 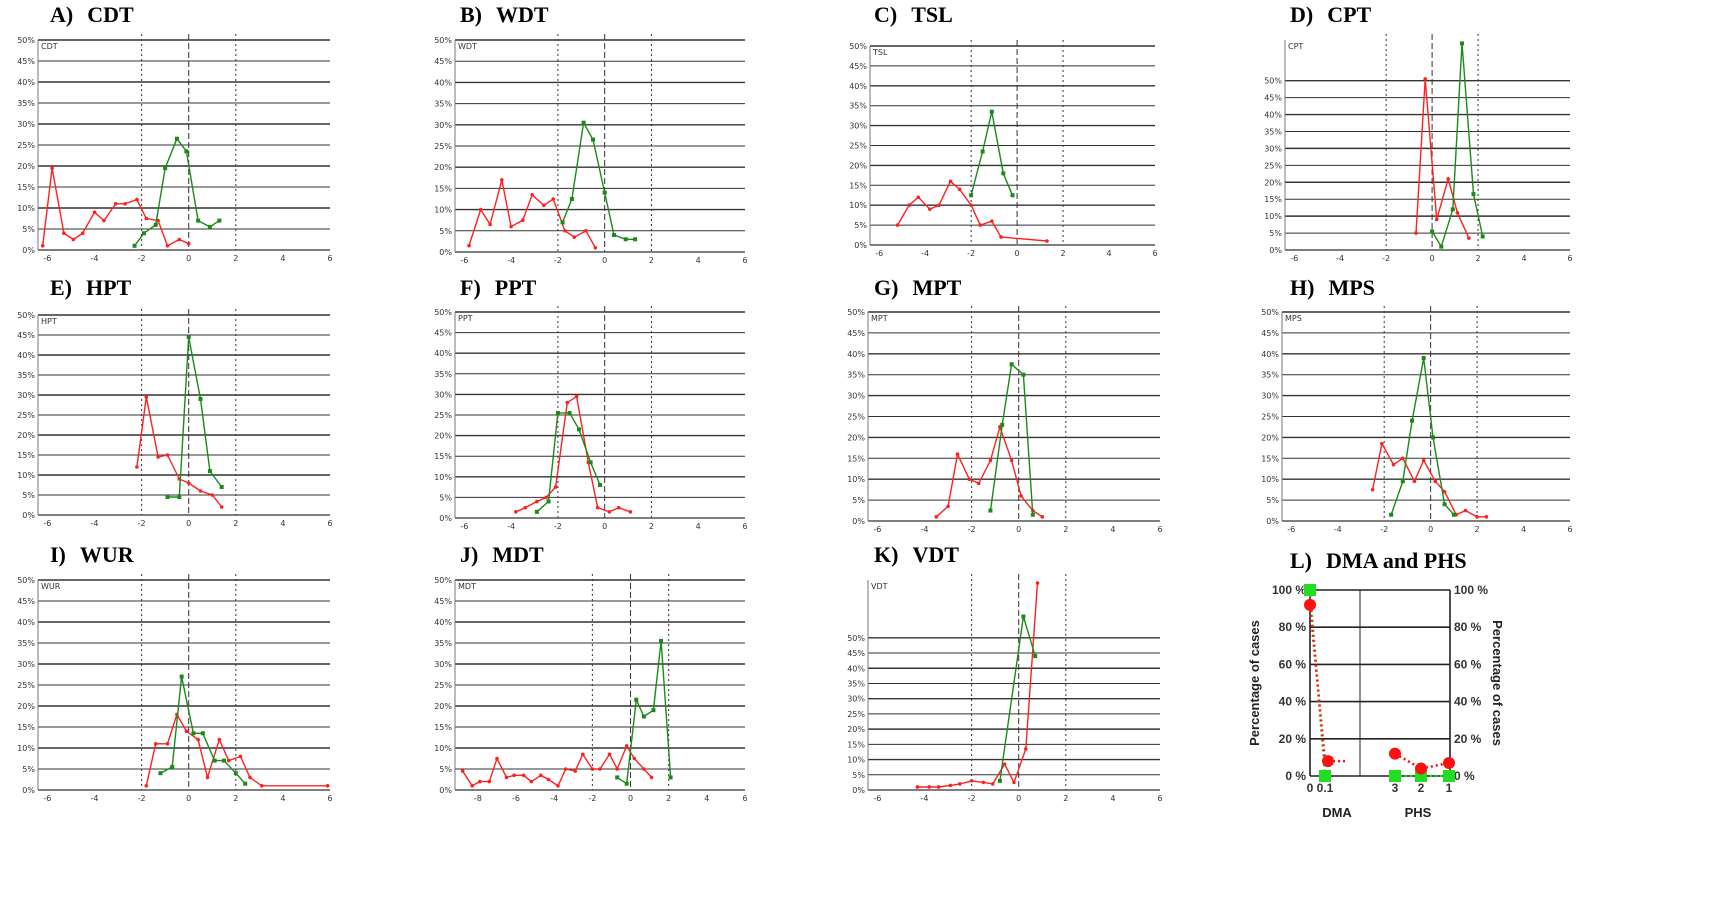 What do you see at coordinates (58, 554) in the screenshot?
I see `panel-letter: I)` at bounding box center [58, 554].